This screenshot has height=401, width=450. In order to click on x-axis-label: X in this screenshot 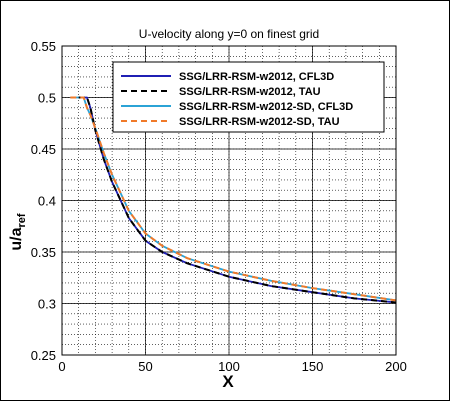, I will do `click(228, 381)`.